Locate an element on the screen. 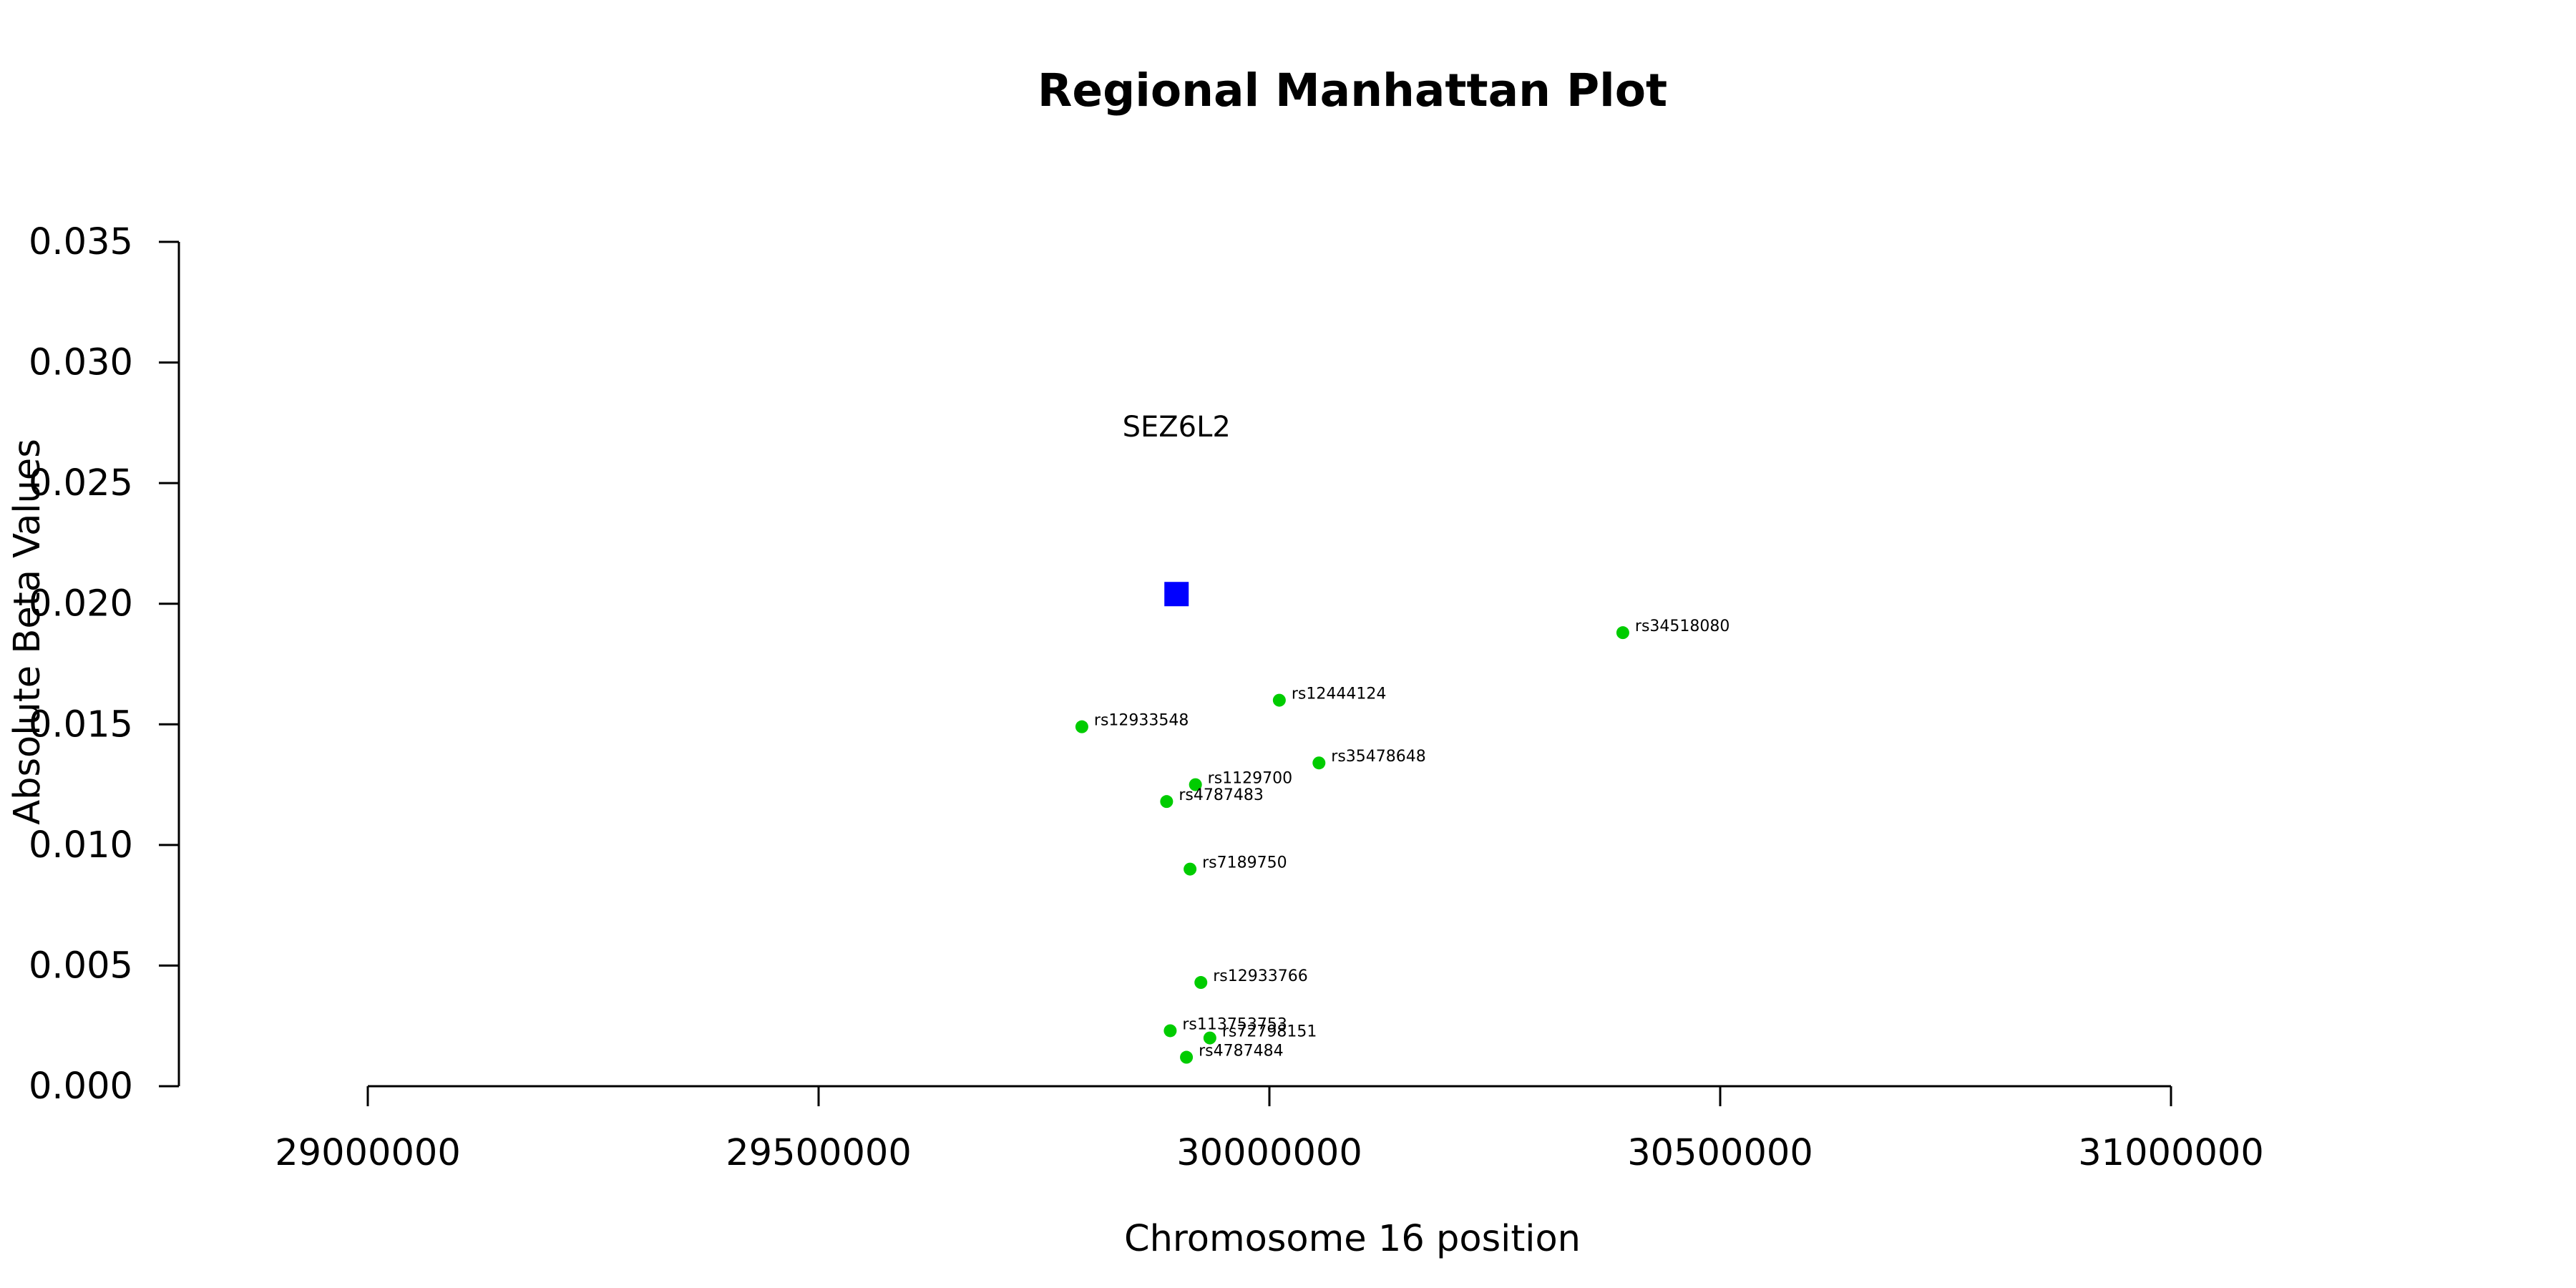  snp-label: rs113753753 is located at coordinates (1234, 1024).